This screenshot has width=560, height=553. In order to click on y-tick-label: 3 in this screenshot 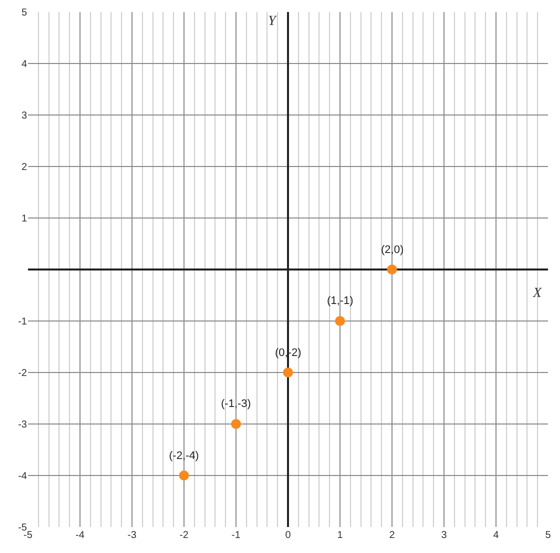, I will do `click(24, 116)`.